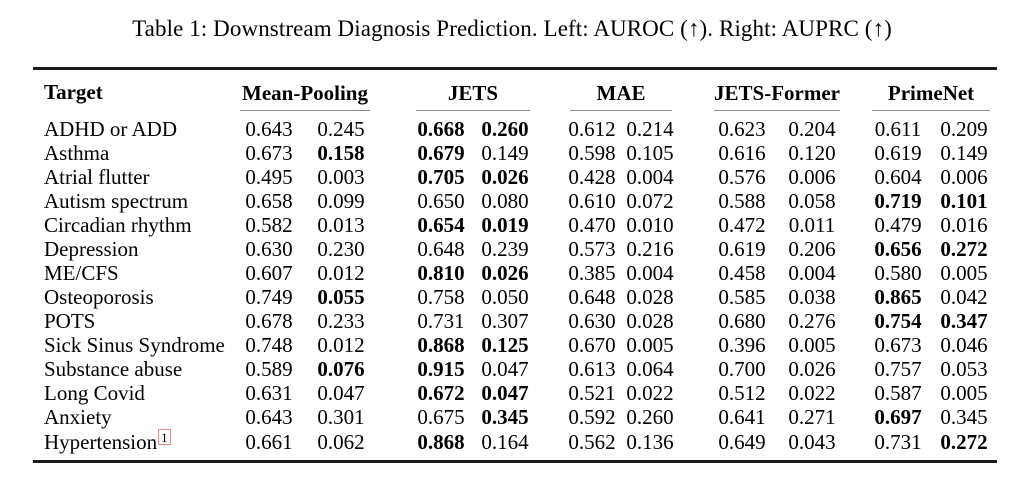 The image size is (1024, 483). I want to click on value-cell: 0.239, so click(505, 249).